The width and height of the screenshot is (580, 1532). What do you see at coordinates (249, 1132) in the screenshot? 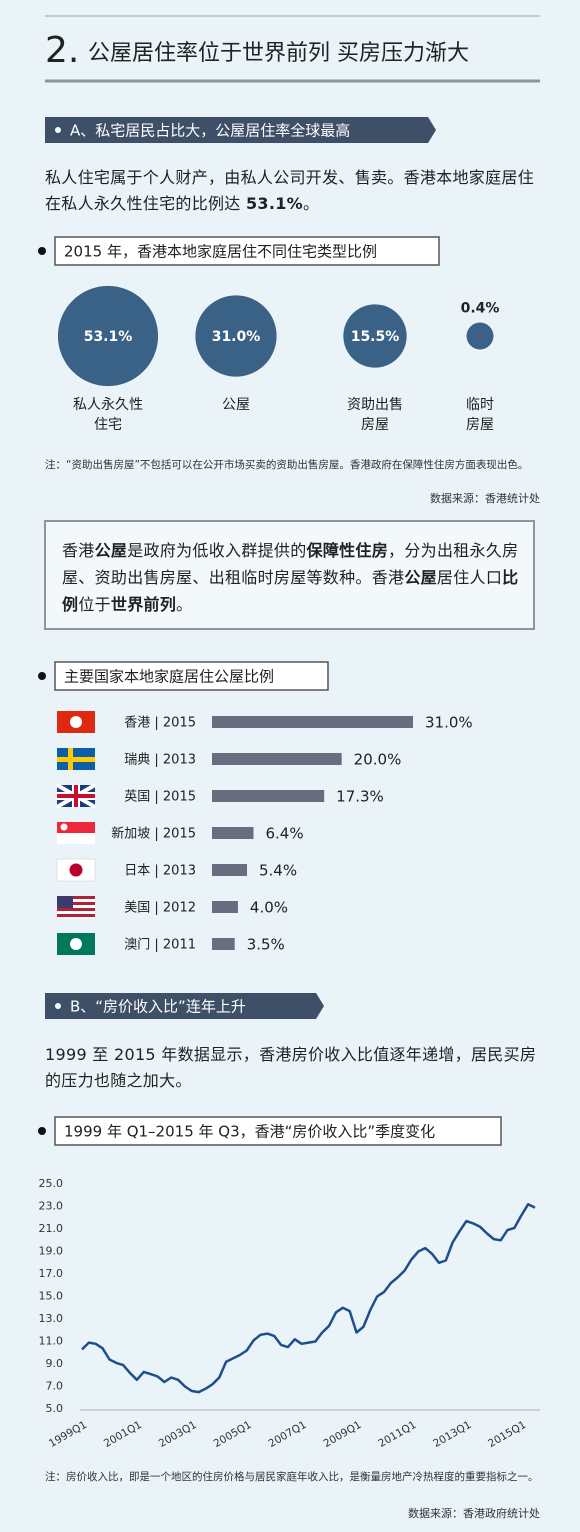
I see `chart-title: 1999 年 Q1–2015 年 Q3，香港“房价收入比”季度变化` at bounding box center [249, 1132].